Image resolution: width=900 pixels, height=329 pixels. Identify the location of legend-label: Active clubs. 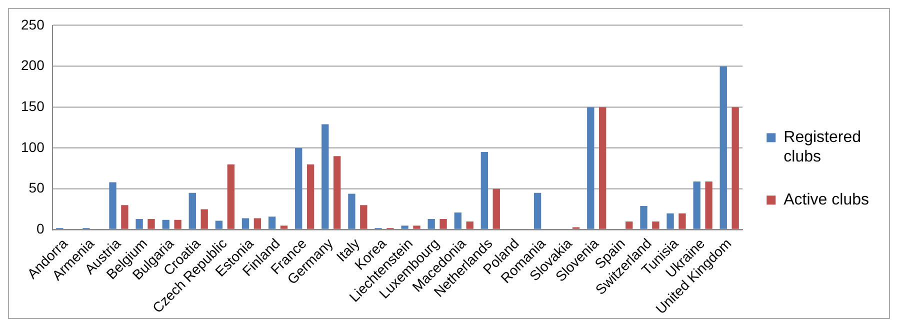
(827, 200).